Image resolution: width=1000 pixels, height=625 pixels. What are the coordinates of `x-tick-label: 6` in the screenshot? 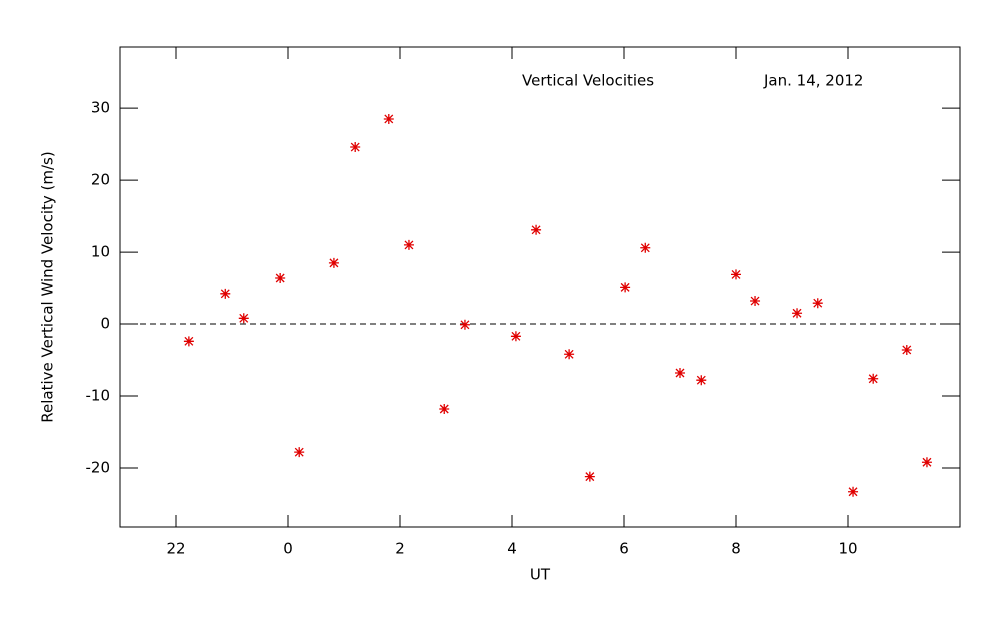 It's located at (624, 549).